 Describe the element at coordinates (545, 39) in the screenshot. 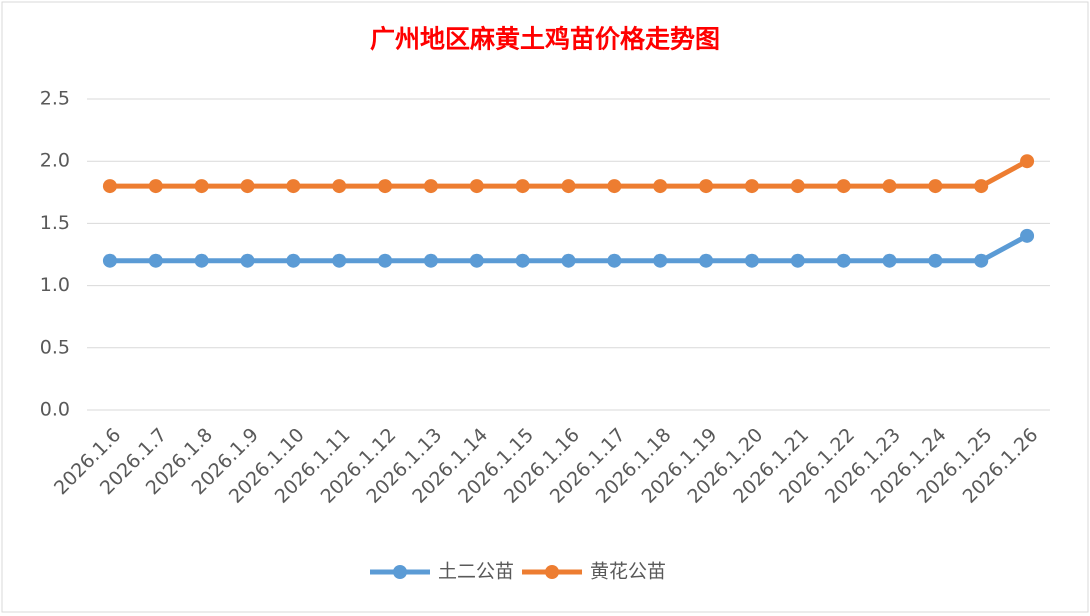

I see `chart-title: 广州地区麻黄土鸡苗价格走势图` at that location.